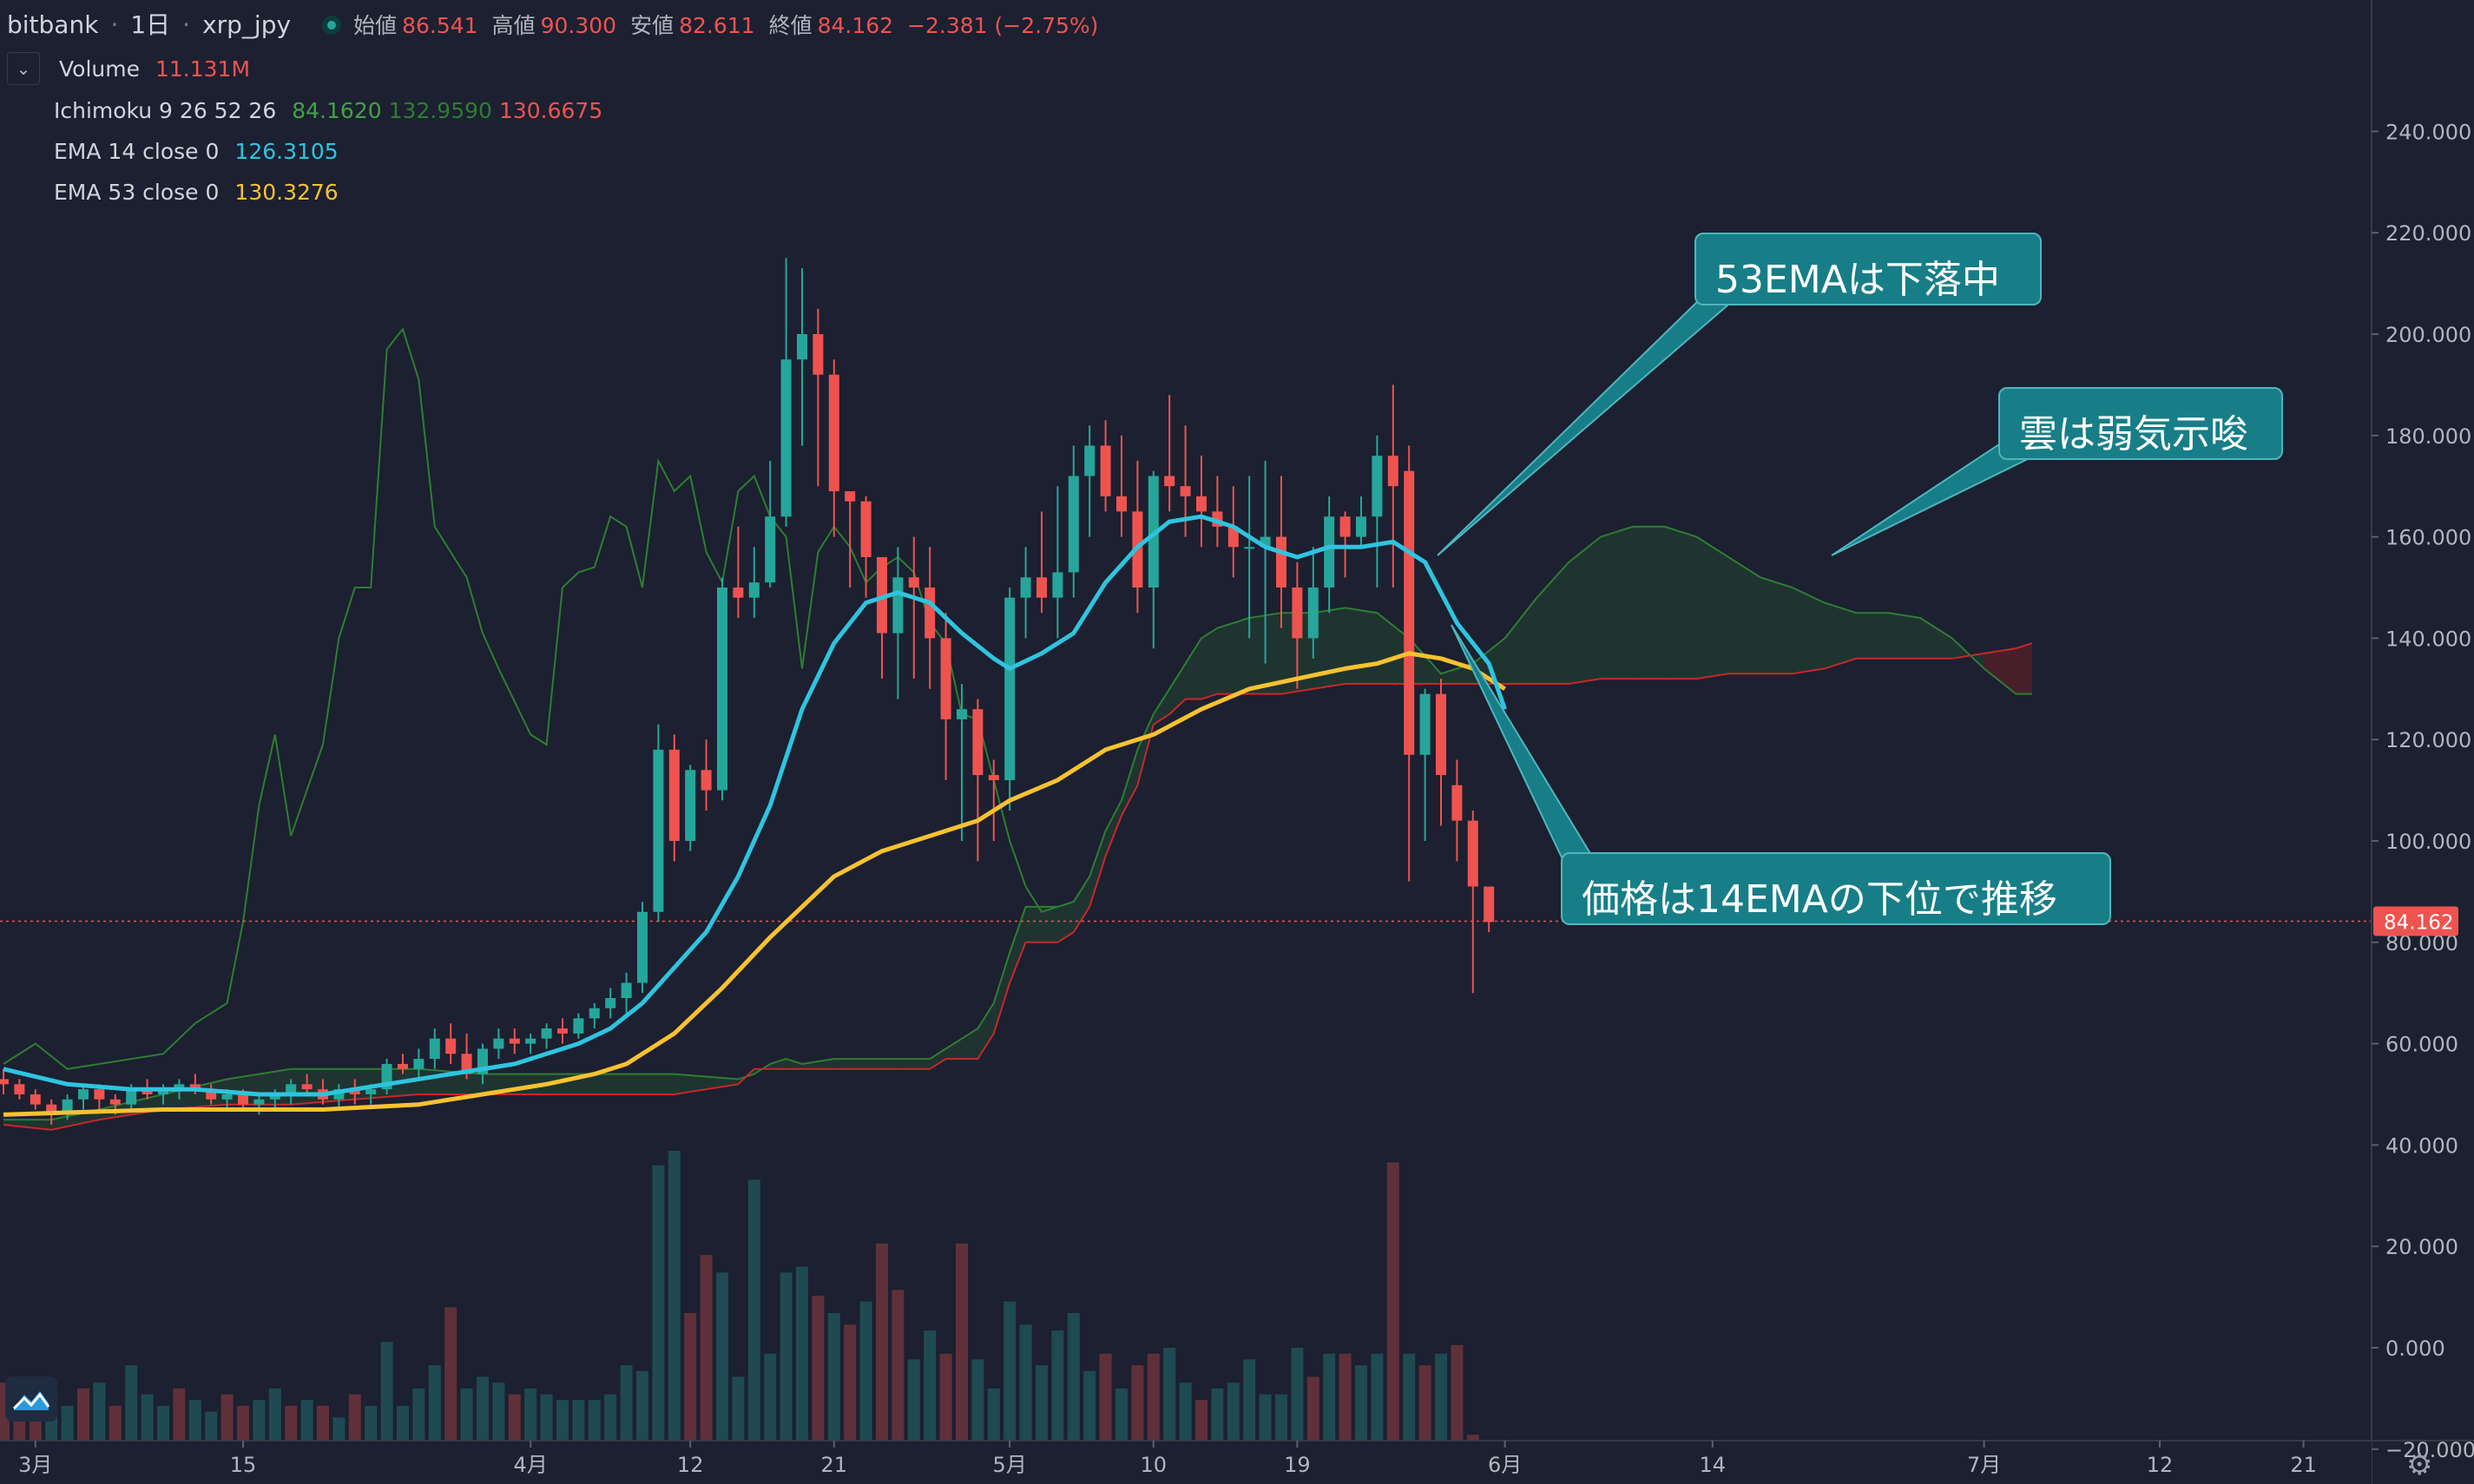 This screenshot has height=1484, width=2474. What do you see at coordinates (2428, 437) in the screenshot?
I see `price-tick-label: 180.000` at bounding box center [2428, 437].